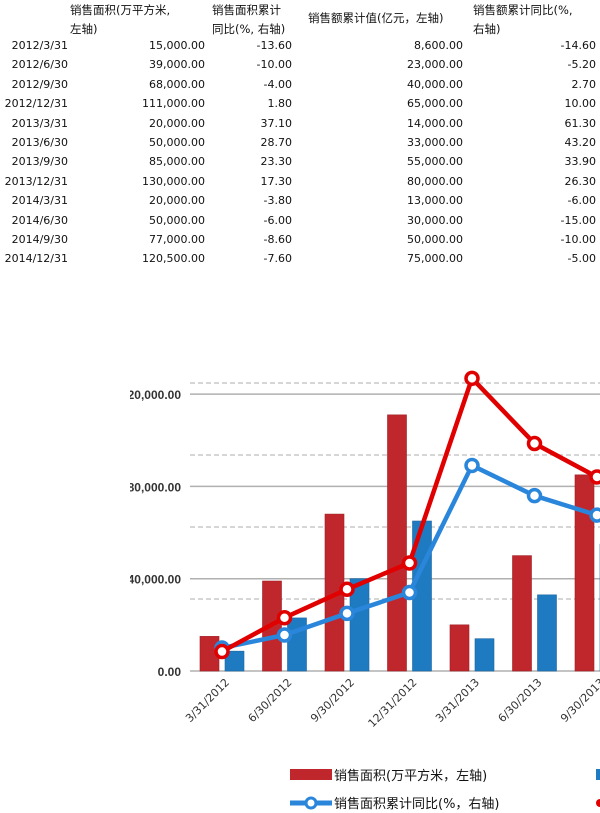 This screenshot has height=813, width=600. I want to click on header-line: 左轴), so click(84, 29).